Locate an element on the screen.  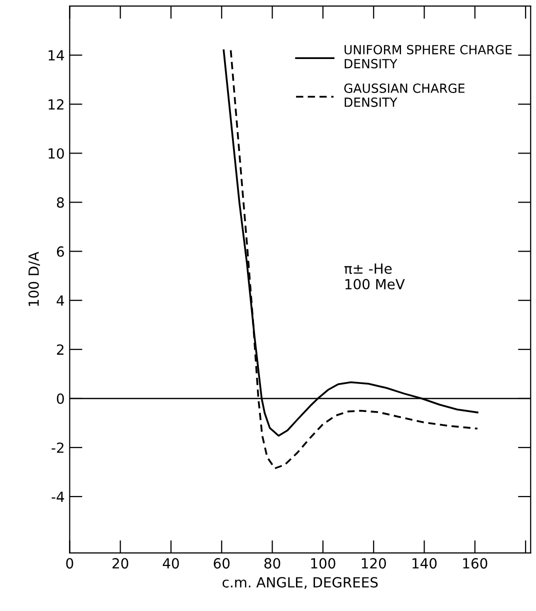
y-tick-label: -2 is located at coordinates (58, 447).